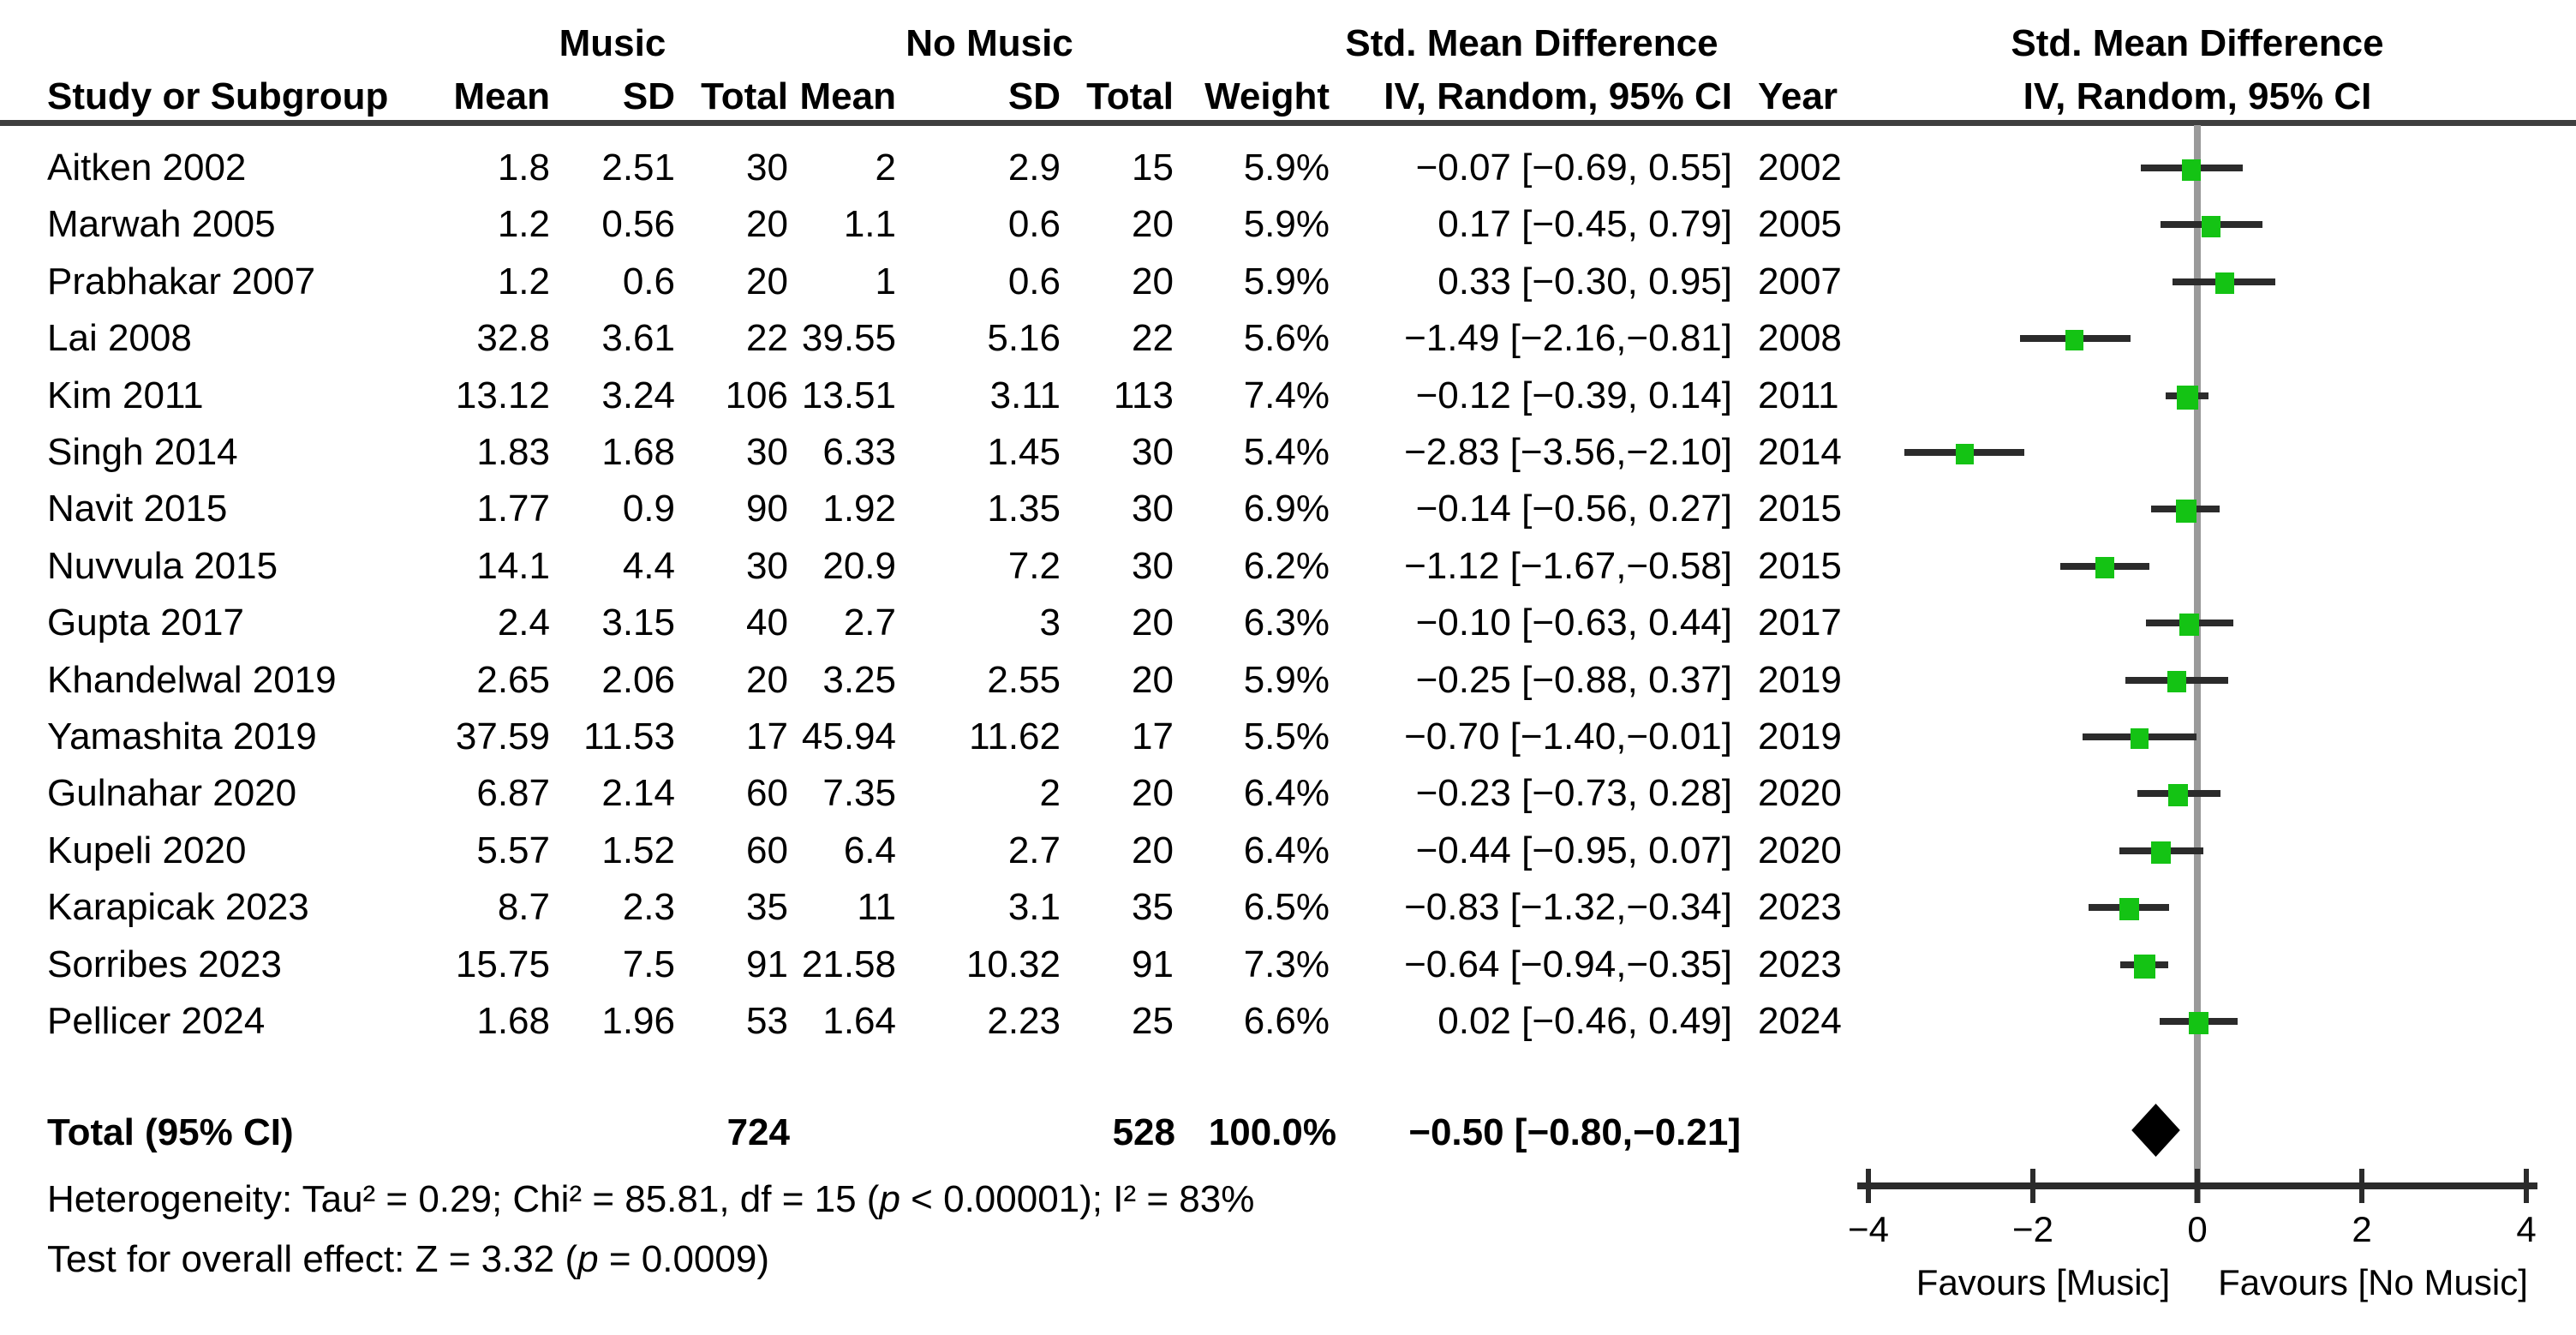 The height and width of the screenshot is (1335, 2576). Describe the element at coordinates (890, 1199) in the screenshot. I see `heterogeneity-p-symbol: p` at that location.